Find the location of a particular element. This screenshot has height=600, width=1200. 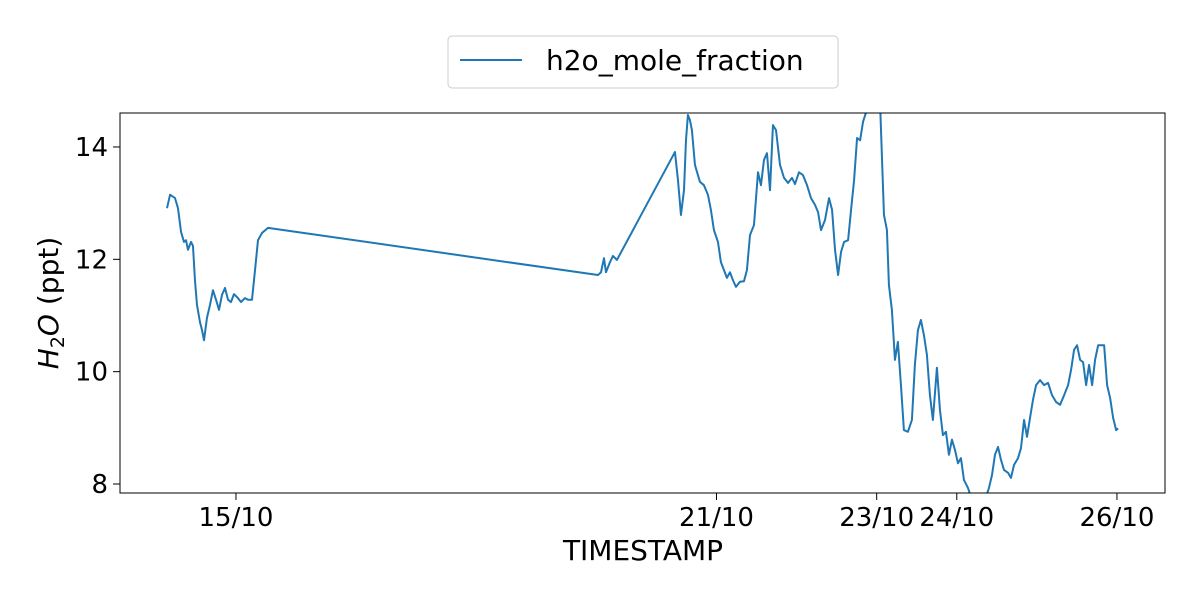

x-axis-label: TIMESTAMP is located at coordinates (642, 550).